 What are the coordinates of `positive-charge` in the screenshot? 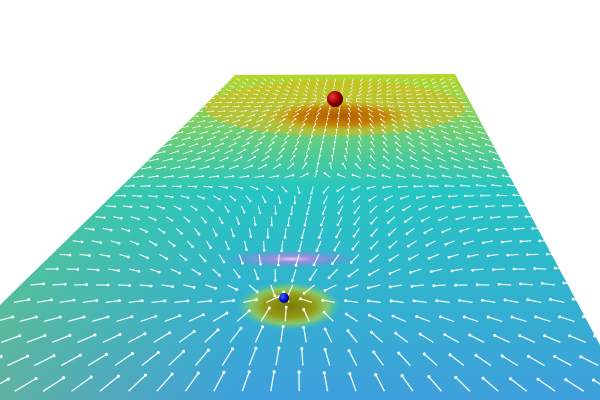 It's located at (335, 99).